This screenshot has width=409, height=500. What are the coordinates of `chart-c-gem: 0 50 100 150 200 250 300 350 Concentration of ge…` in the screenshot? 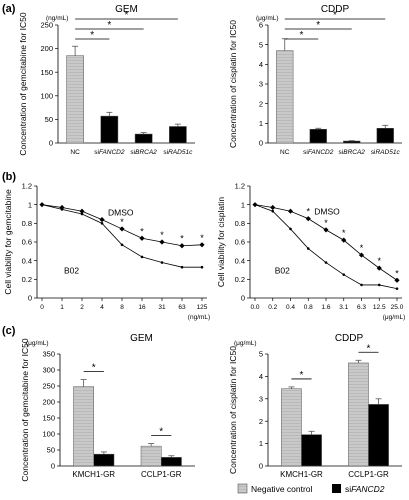 It's located at (107, 407).